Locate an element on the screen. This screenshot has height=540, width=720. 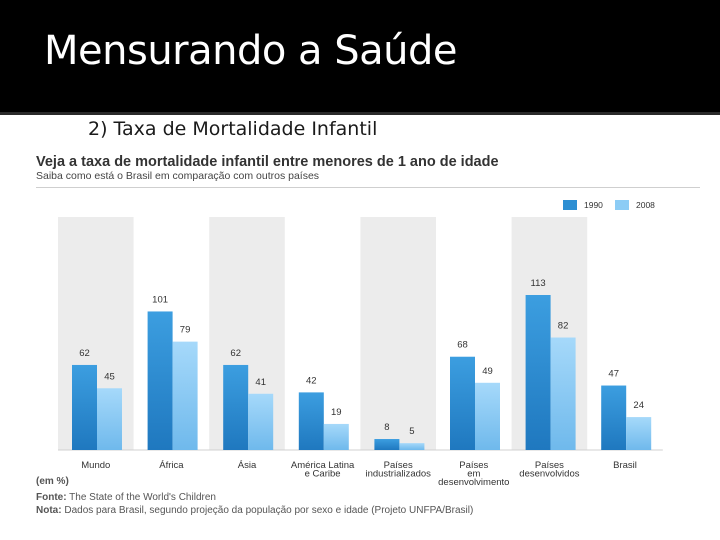
legend-label: 1990 is located at coordinates (593, 205).